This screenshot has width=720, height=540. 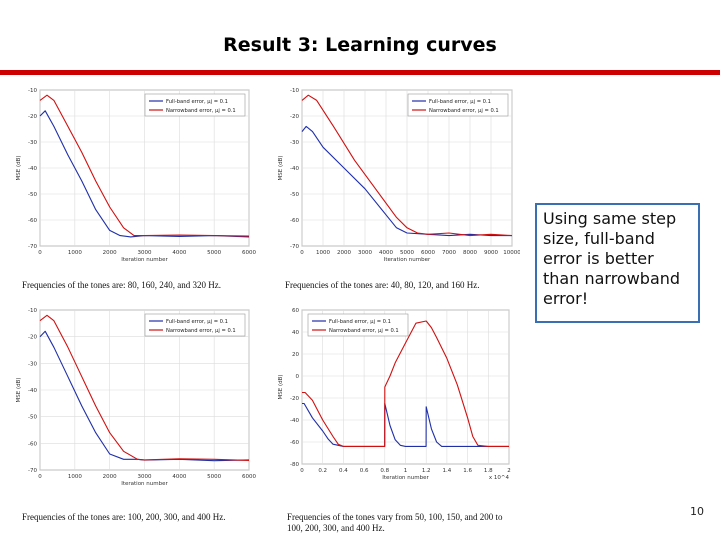 What do you see at coordinates (467, 471) in the screenshot?
I see `x-tick-label: 1.6` at bounding box center [467, 471].